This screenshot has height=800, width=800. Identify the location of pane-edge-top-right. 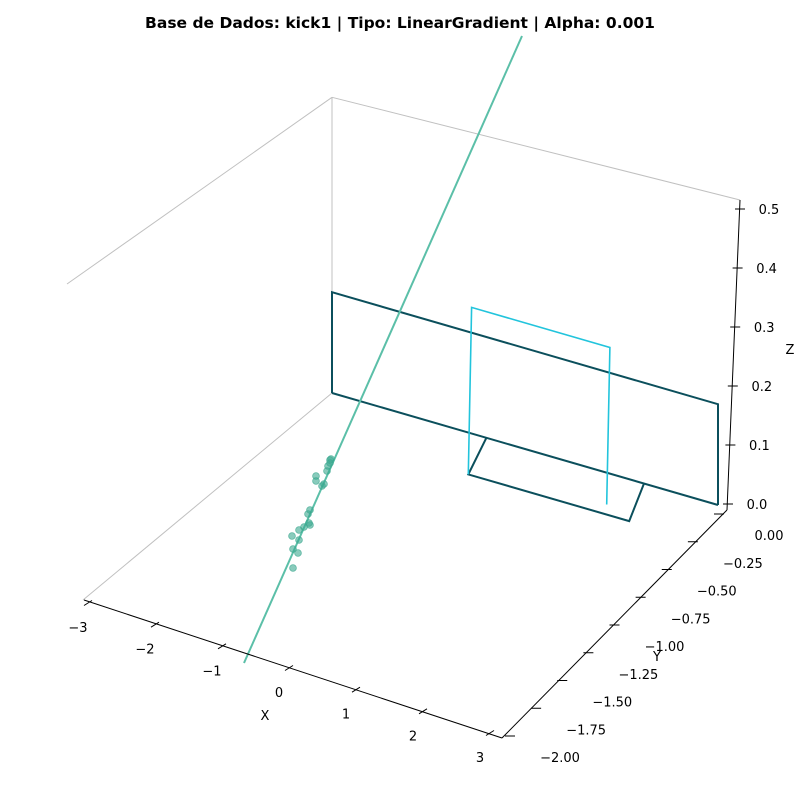
(536, 148).